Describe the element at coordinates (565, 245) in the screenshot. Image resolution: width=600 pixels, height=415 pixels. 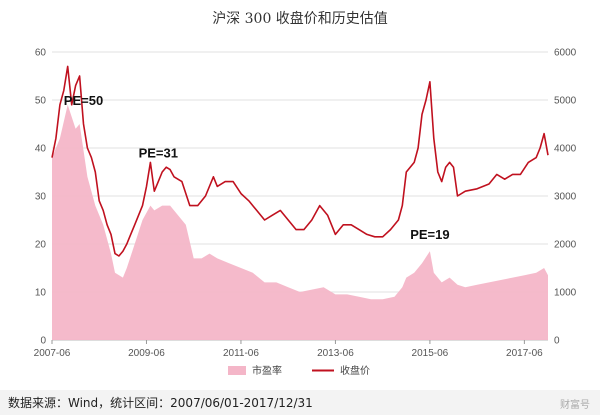
I see `right-tick-label: 2000` at that location.